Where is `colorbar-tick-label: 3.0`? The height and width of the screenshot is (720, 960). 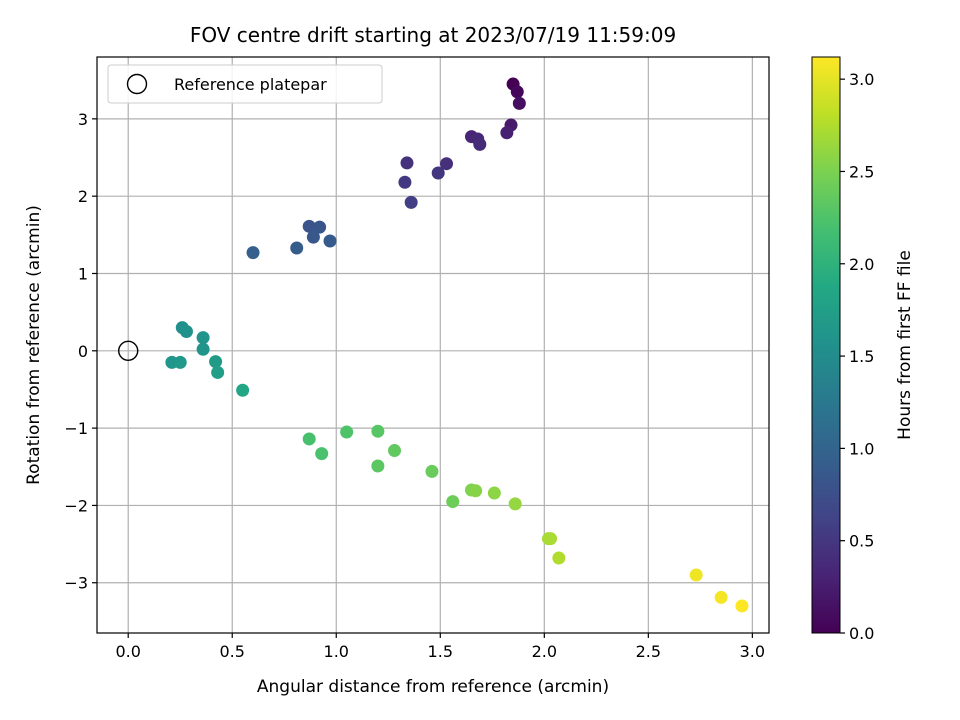 colorbar-tick-label: 3.0 is located at coordinates (861, 79).